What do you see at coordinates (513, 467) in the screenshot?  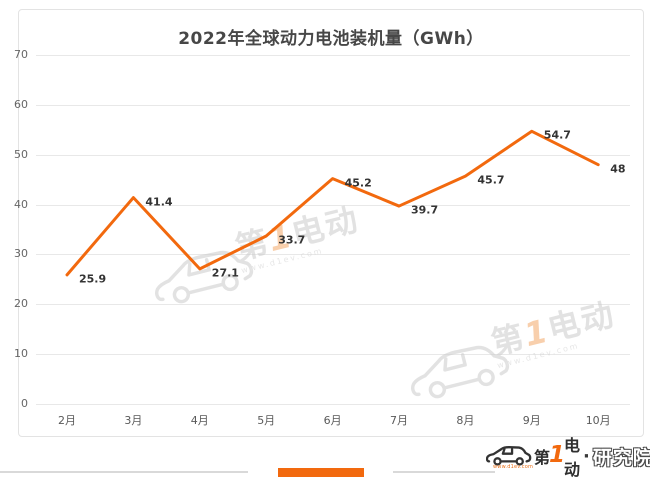 I see `brand-url: www.d1ev.com` at bounding box center [513, 467].